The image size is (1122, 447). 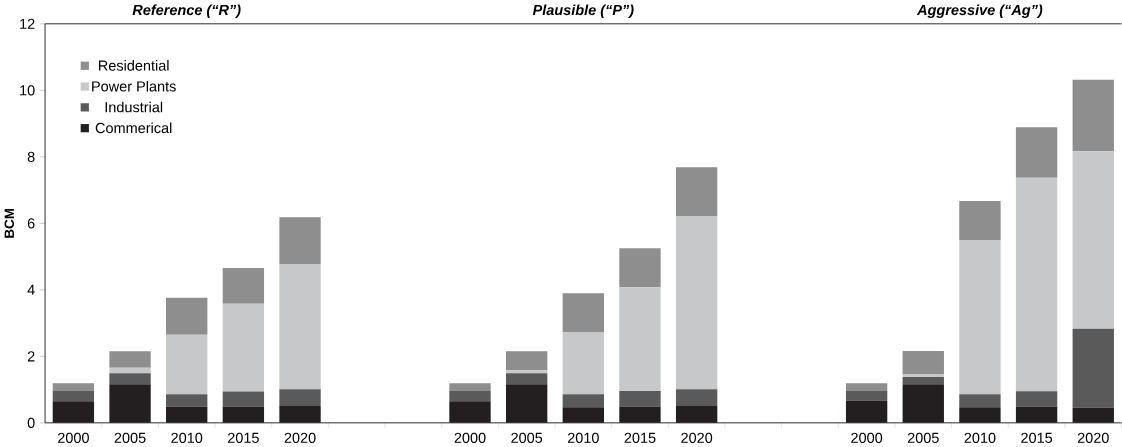 I want to click on text: Plausible (“P”), so click(x=583, y=11).